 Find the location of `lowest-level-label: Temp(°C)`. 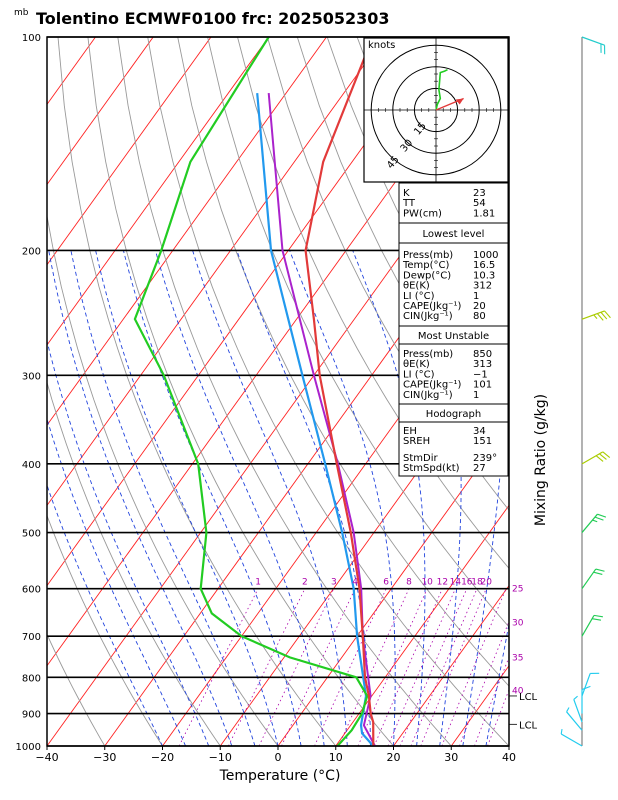

lowest-level-label: Temp(°C) is located at coordinates (426, 265).